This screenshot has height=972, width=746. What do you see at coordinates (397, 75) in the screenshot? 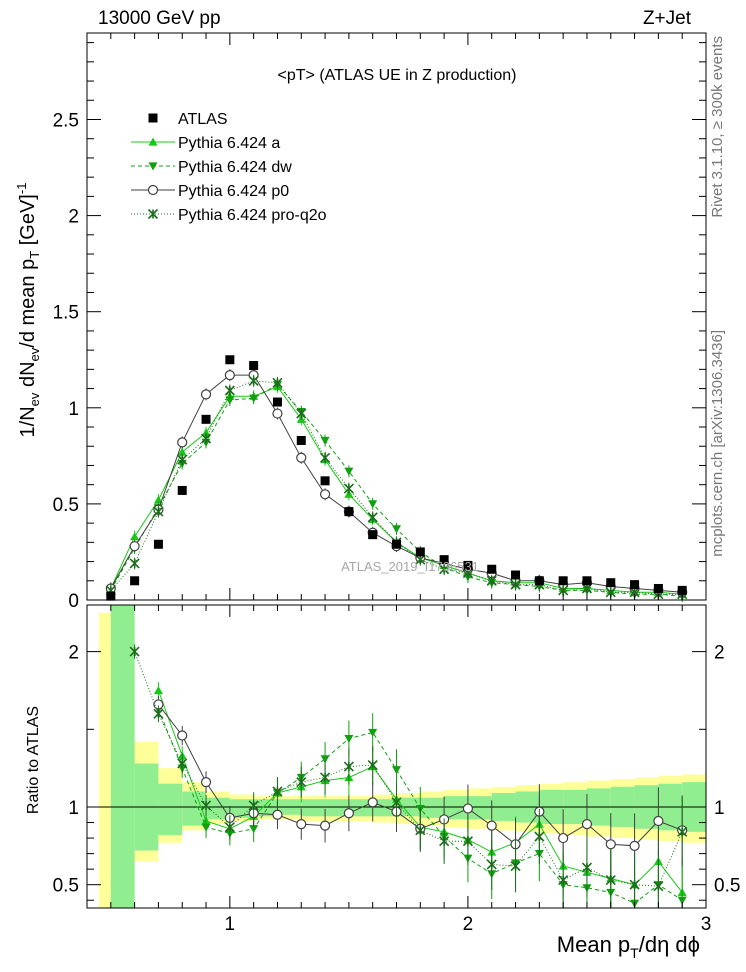
I see `chart-title: <pT> (ATLAS UE in Z production)` at bounding box center [397, 75].